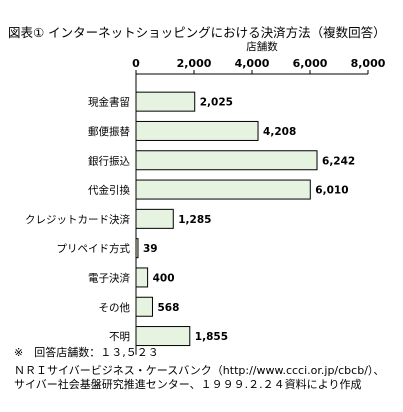  Describe the element at coordinates (136, 63) in the screenshot. I see `x-tick-label: 0` at that location.